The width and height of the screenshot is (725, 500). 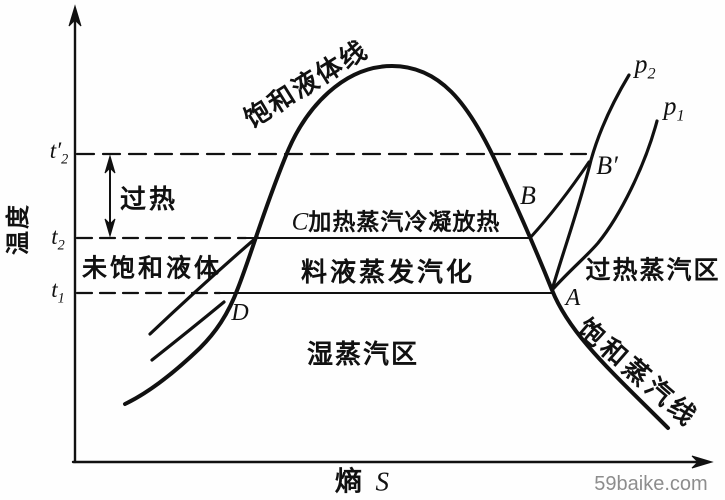 What do you see at coordinates (188, 331) in the screenshot?
I see `feed-heating-line-lower` at bounding box center [188, 331].